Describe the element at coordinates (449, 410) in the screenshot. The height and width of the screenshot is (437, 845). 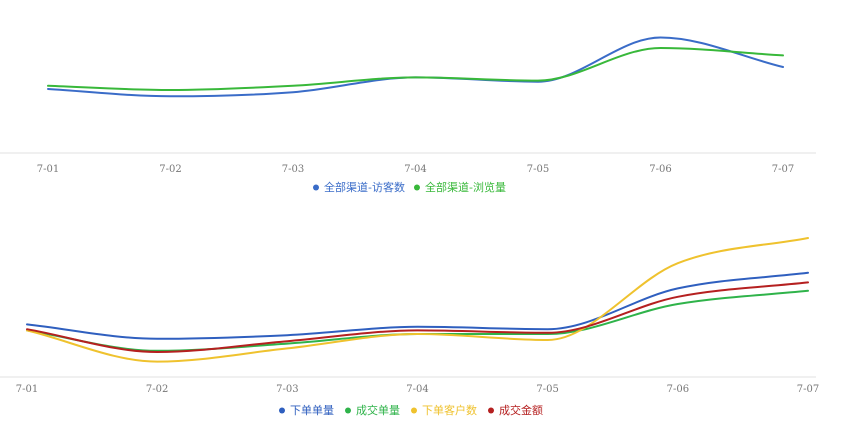
I see `legend-label: 下单客户数` at that location.